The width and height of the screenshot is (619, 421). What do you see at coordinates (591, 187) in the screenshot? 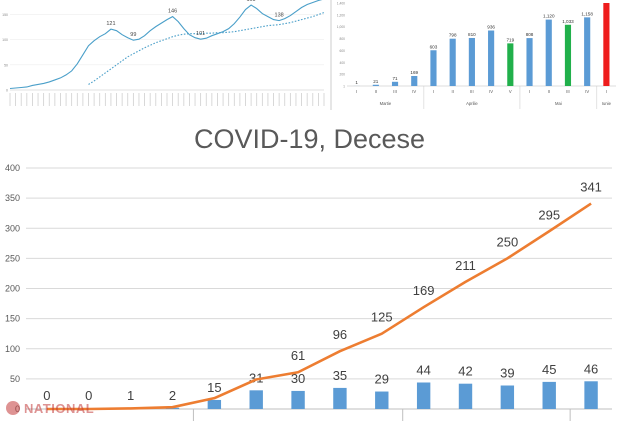
I see `line-value-label: 341` at bounding box center [591, 187].